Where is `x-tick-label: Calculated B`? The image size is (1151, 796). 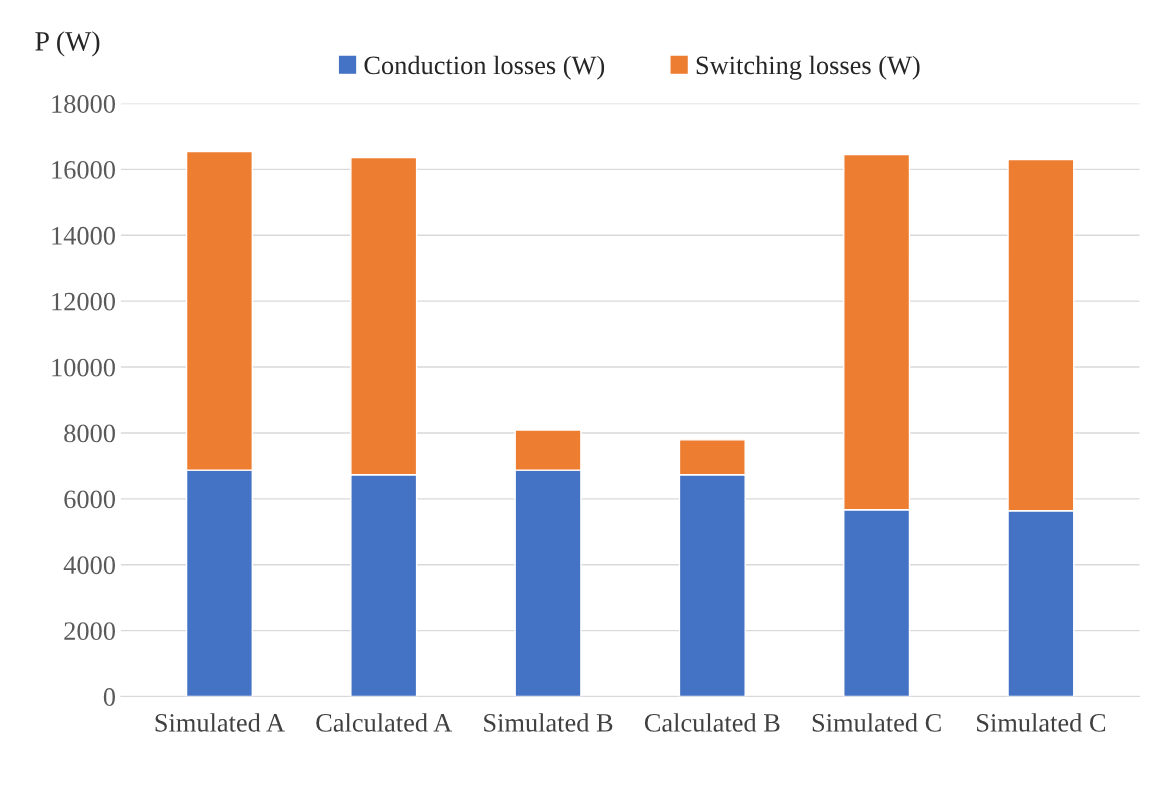 x-tick-label: Calculated B is located at coordinates (712, 722).